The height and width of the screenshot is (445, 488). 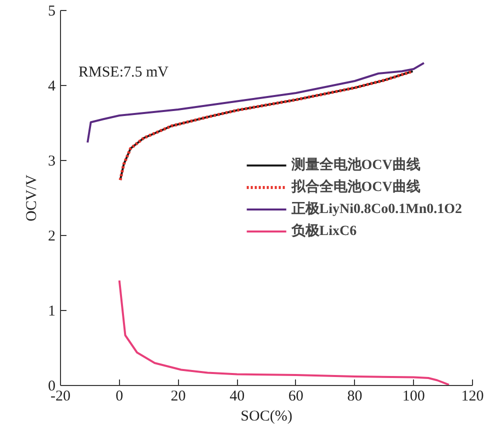 I want to click on x-axis-title: SOC(%), so click(x=266, y=416).